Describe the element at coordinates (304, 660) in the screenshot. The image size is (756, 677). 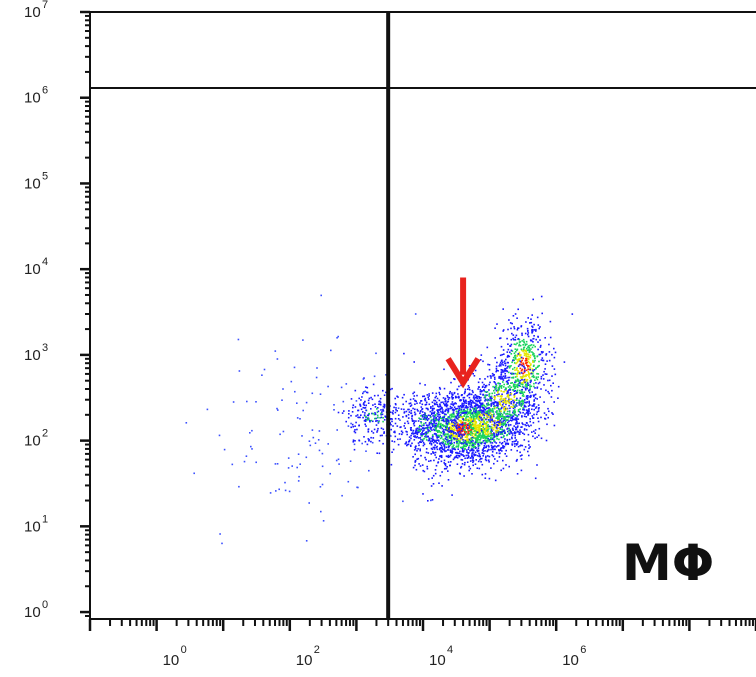
I see `x-tick-label: 10` at that location.